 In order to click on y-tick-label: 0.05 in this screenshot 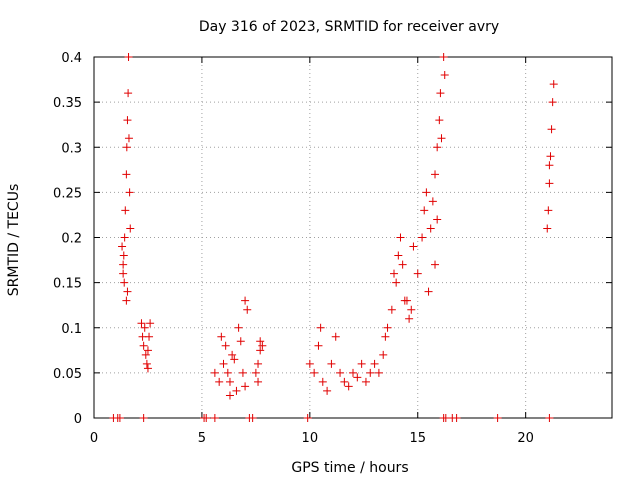, I will do `click(67, 374)`.